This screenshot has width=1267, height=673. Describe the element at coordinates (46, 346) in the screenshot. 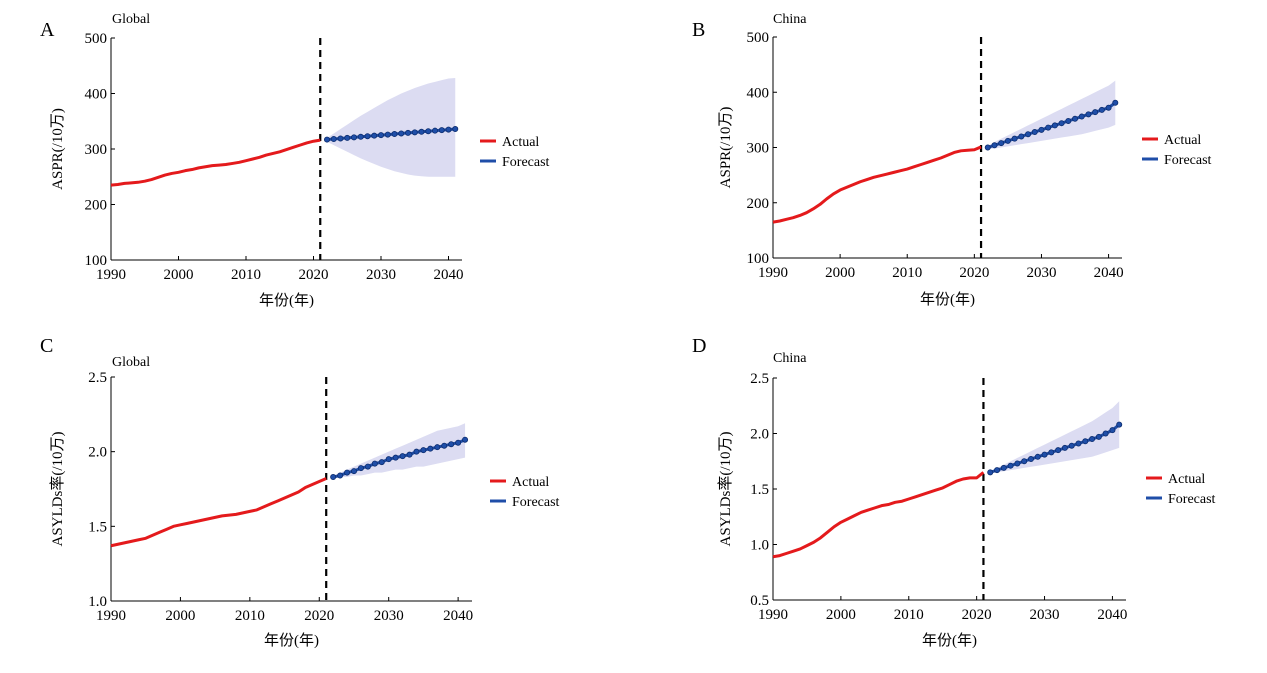

I see `panel-letter: C` at that location.